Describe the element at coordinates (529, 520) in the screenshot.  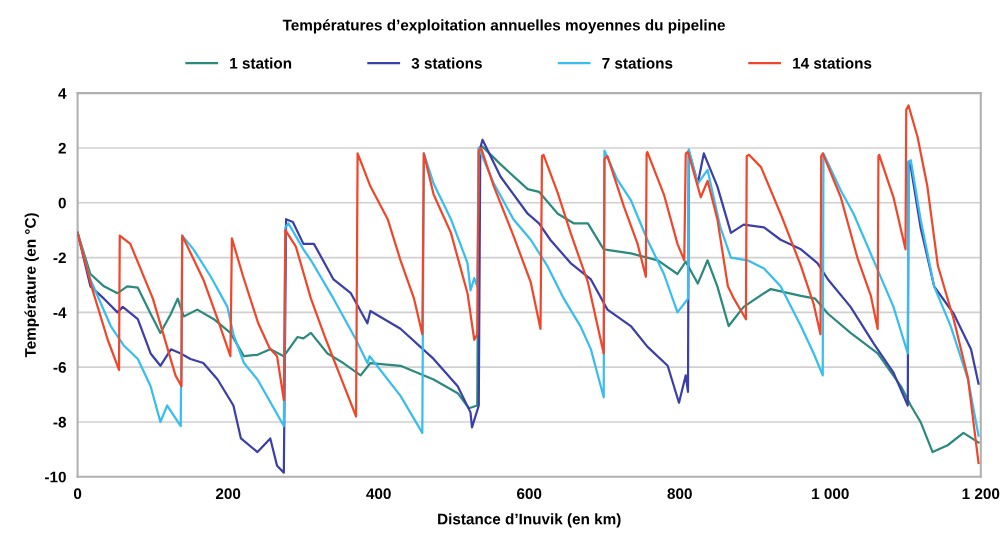
I see `x-axis-title: Distance d’Inuvik (en km)` at that location.